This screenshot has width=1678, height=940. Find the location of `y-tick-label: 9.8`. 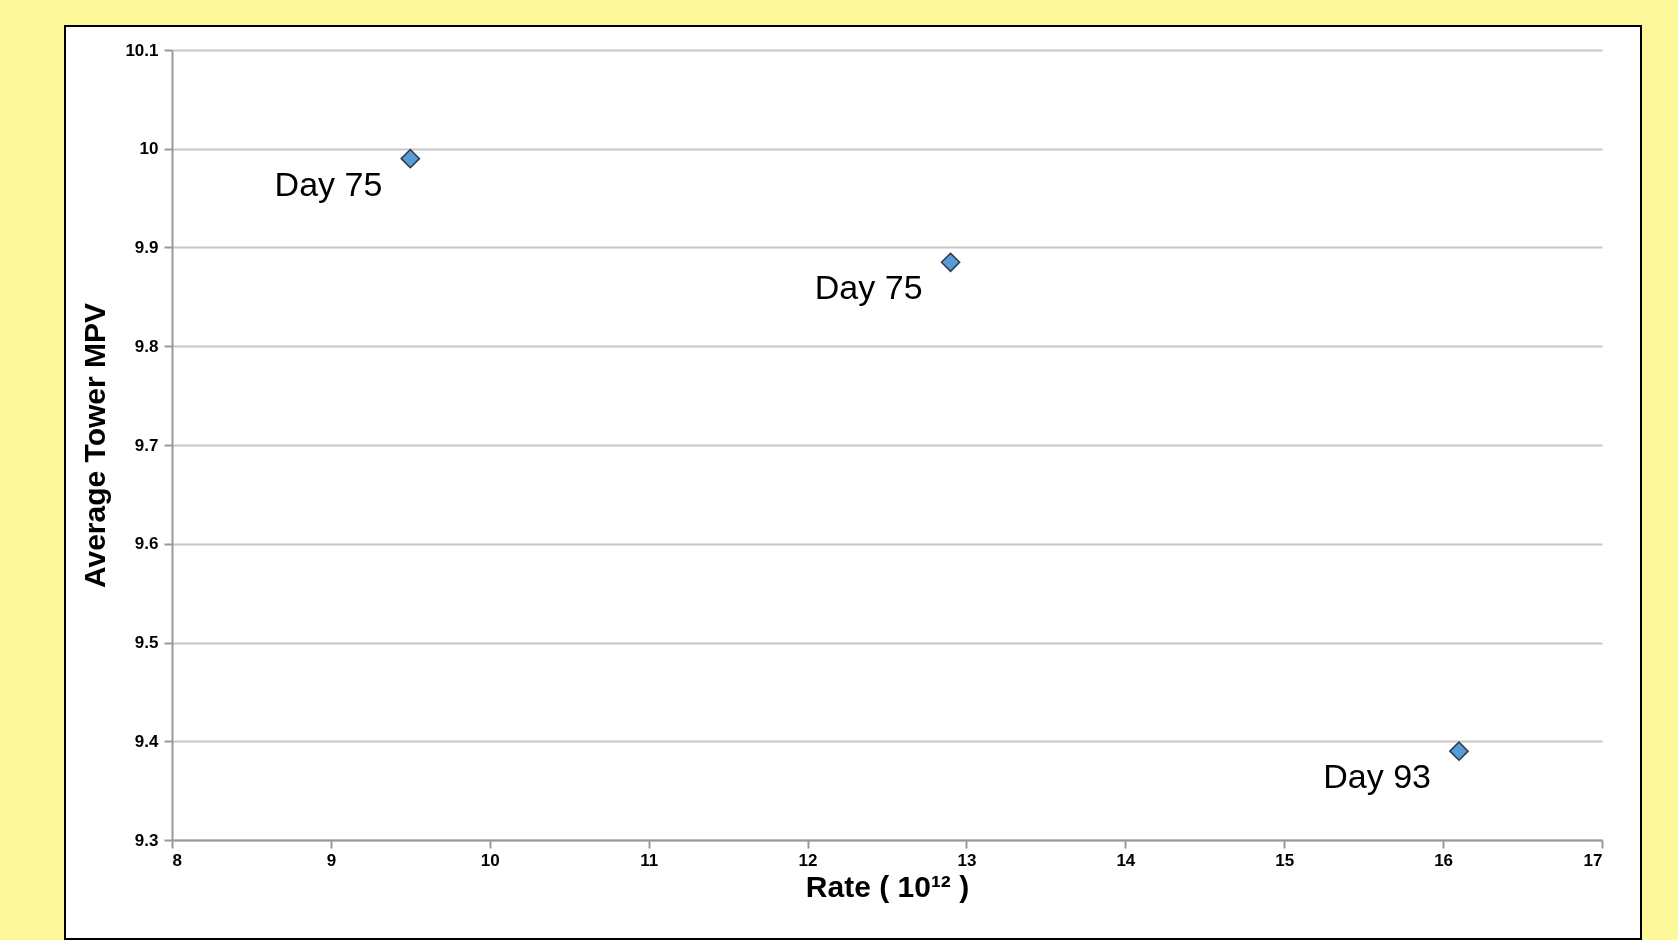

y-tick-label: 9.8 is located at coordinates (146, 346).